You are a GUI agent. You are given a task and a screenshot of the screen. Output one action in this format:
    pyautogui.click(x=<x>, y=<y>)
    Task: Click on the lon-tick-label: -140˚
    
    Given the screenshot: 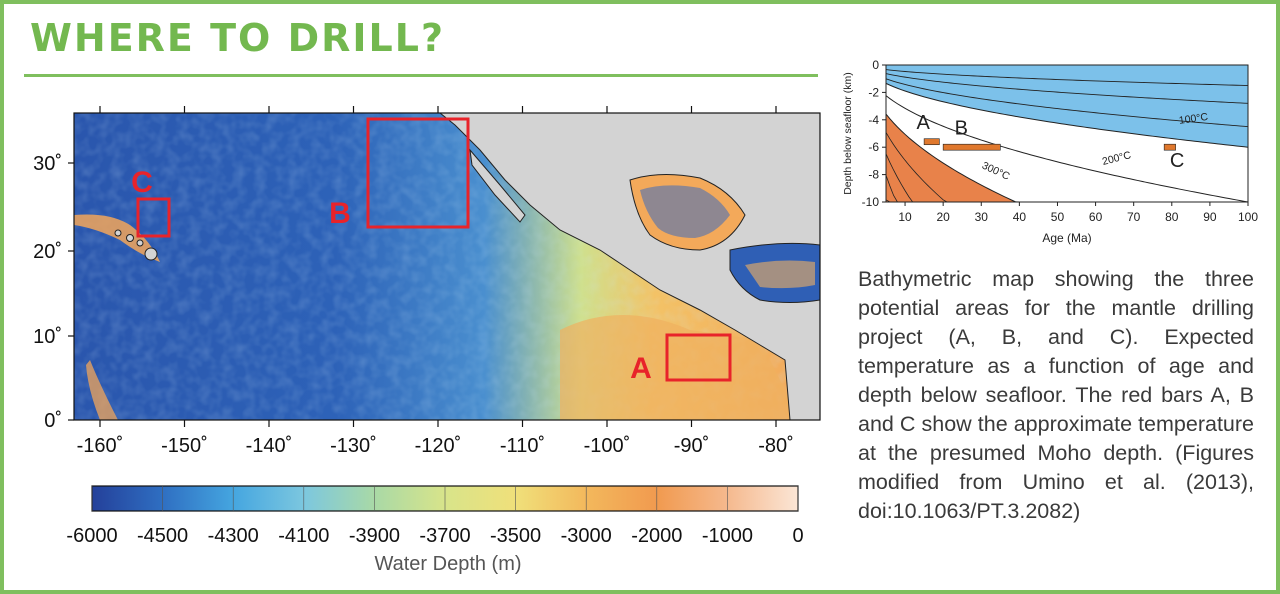 What is the action you would take?
    pyautogui.click(x=269, y=446)
    